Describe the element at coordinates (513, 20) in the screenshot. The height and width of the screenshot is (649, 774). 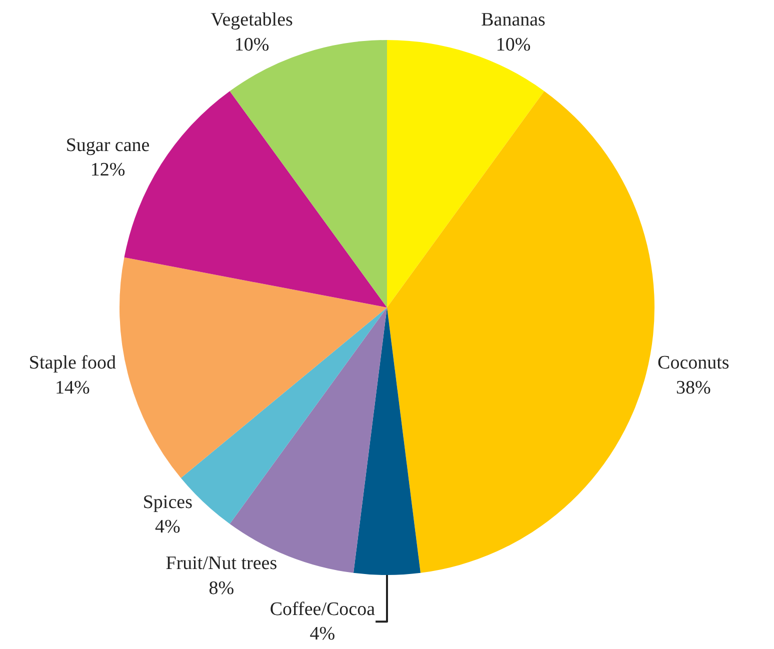
I see `slice-label: Bananas` at that location.